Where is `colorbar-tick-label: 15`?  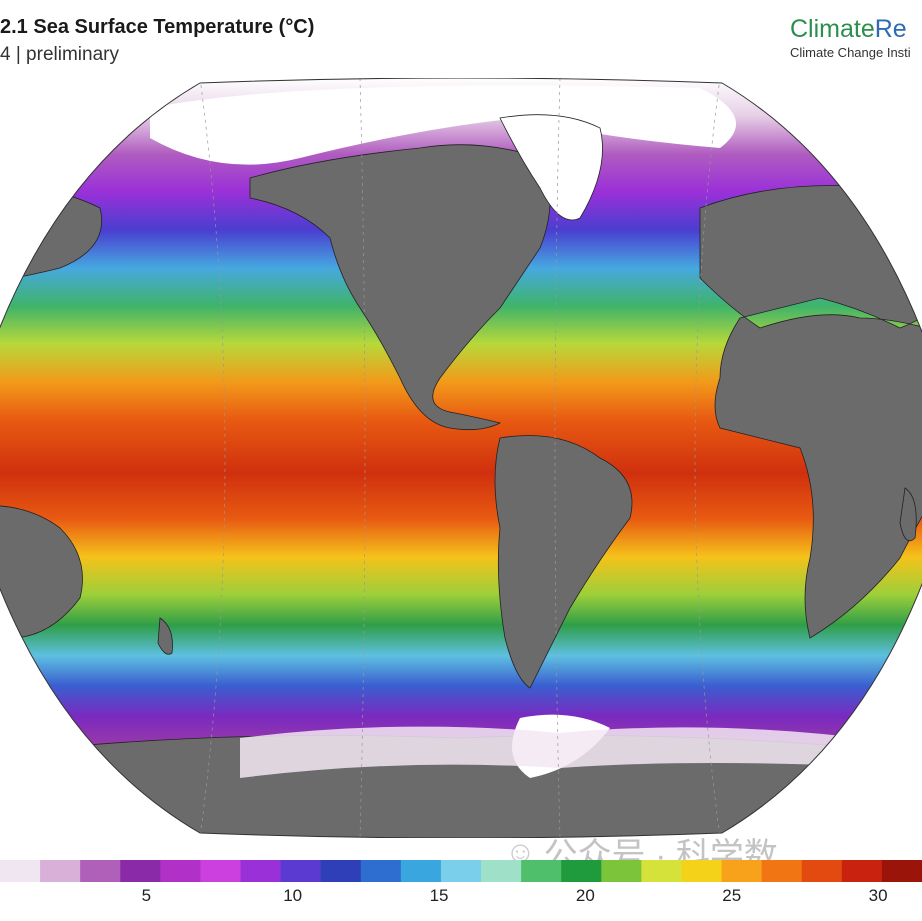
colorbar-tick-label: 15 is located at coordinates (439, 895).